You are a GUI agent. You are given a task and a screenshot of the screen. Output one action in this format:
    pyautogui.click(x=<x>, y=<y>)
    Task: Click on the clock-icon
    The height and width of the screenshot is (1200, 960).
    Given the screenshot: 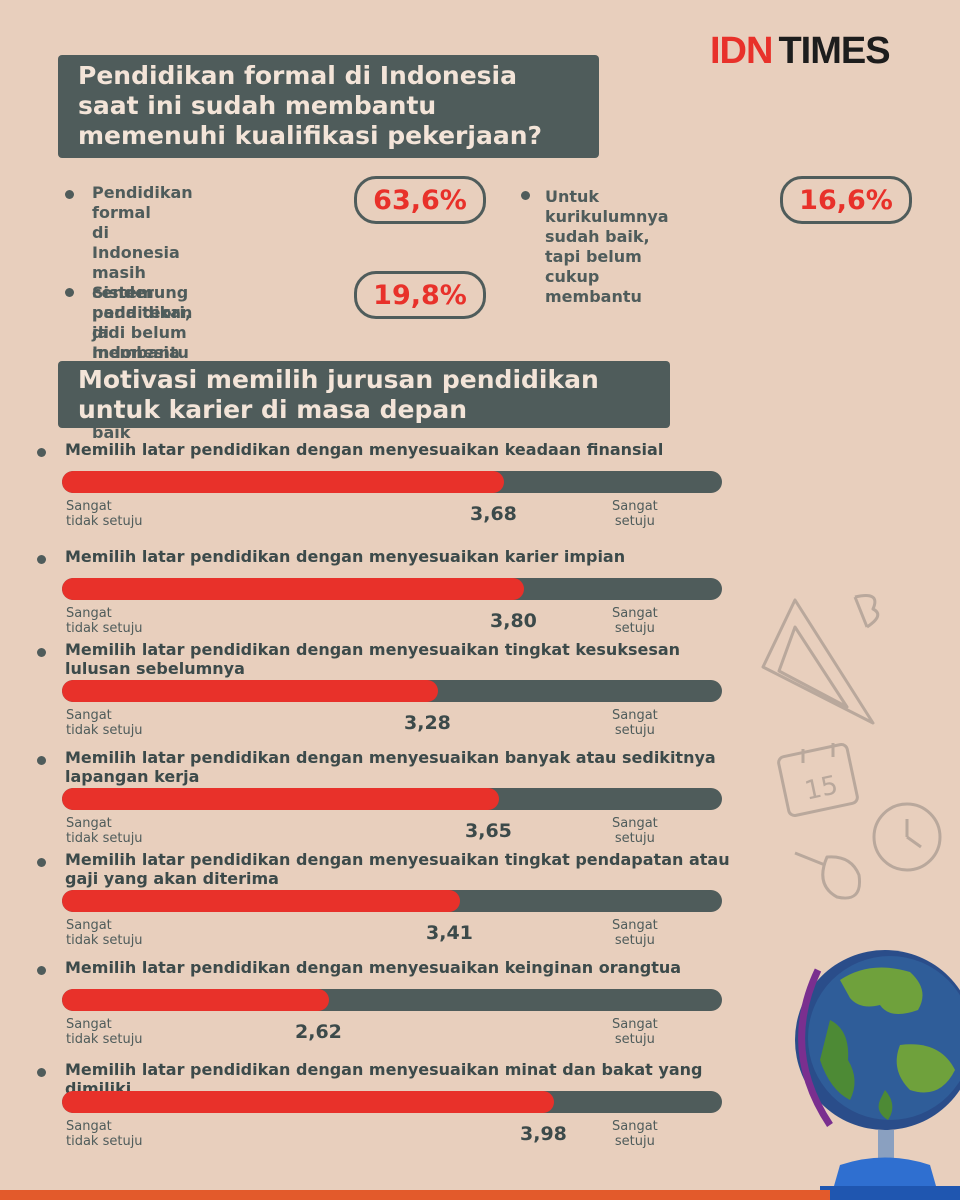 What is the action you would take?
    pyautogui.click(x=907, y=837)
    